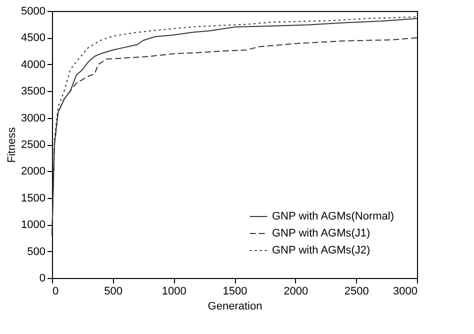 The image size is (474, 334). Describe the element at coordinates (321, 250) in the screenshot. I see `legend-label: GNP with AGMs(J2)` at that location.